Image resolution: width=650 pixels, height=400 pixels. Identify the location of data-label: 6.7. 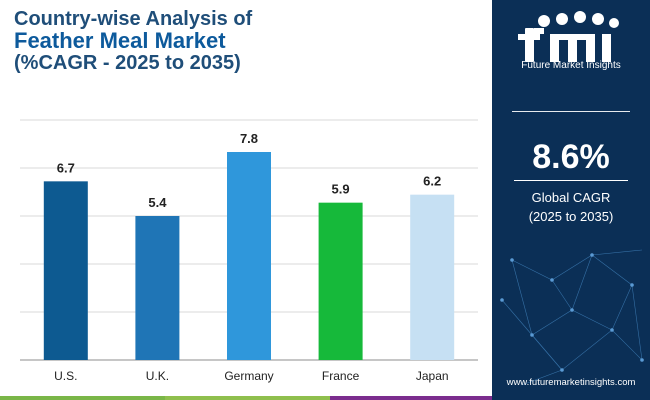
(66, 167).